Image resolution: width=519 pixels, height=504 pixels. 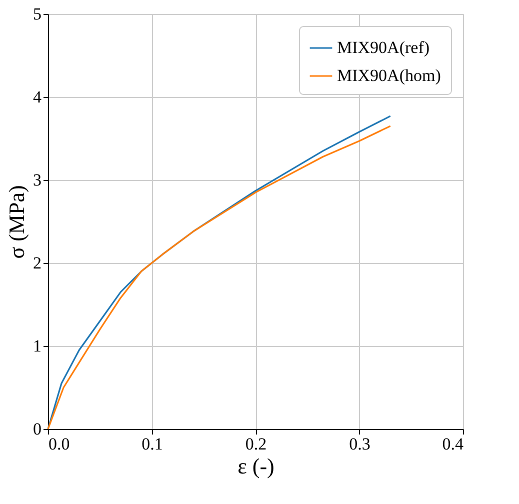 What do you see at coordinates (359, 444) in the screenshot?
I see `x-tick-label: 0.3` at bounding box center [359, 444].